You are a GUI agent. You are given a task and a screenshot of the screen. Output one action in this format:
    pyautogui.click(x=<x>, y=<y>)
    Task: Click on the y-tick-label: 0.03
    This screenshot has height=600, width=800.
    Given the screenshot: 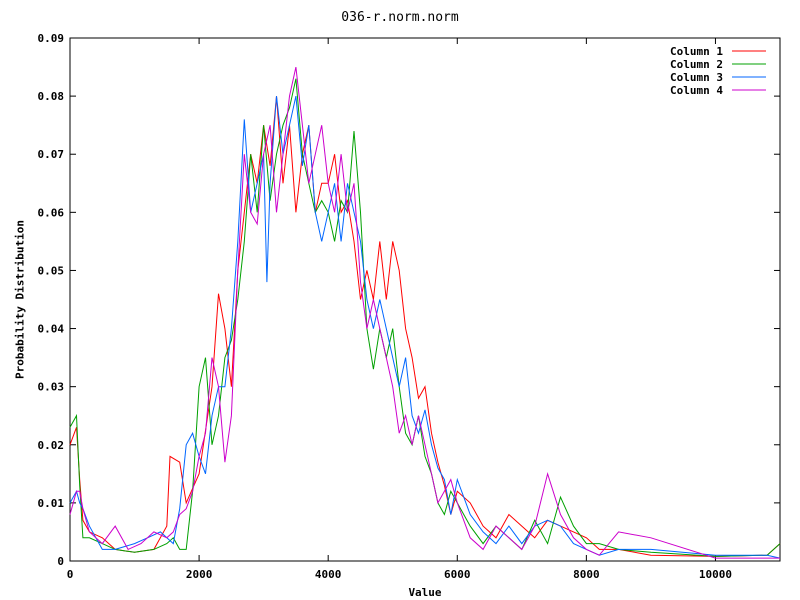 What is the action you would take?
    pyautogui.click(x=51, y=387)
    